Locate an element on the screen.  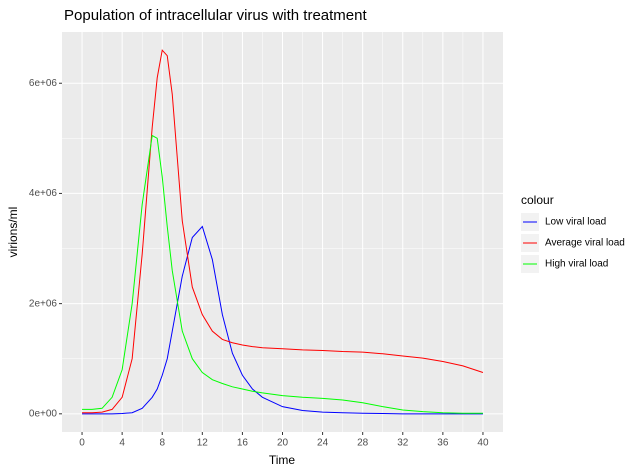
legend-title: colour is located at coordinates (537, 200).